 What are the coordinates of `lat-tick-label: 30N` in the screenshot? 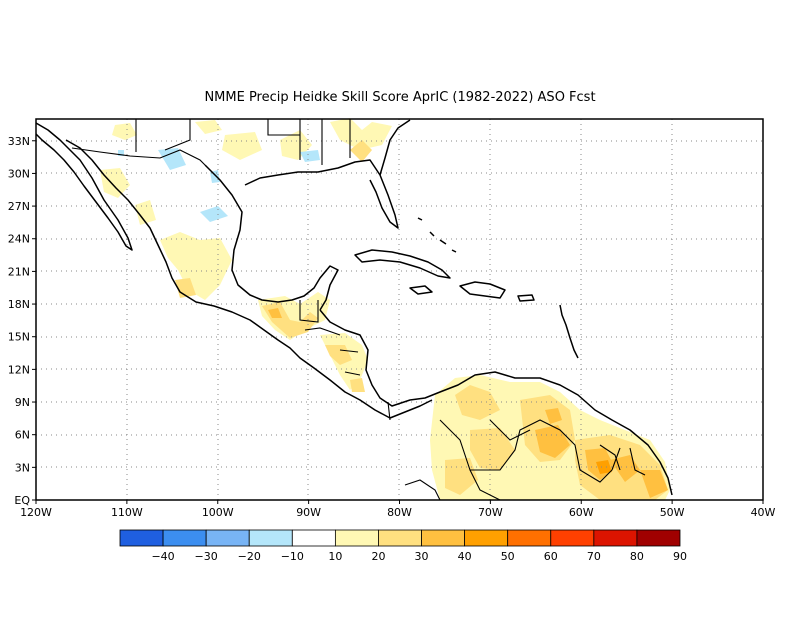 It's located at (19, 173).